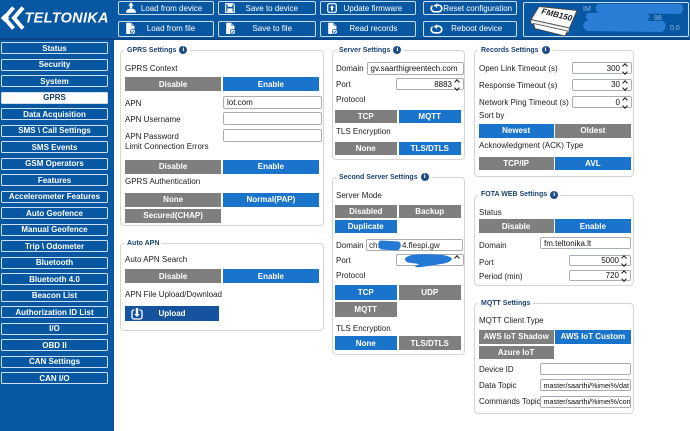  What do you see at coordinates (587, 9) in the screenshot?
I see `svg-text: IM` at bounding box center [587, 9].